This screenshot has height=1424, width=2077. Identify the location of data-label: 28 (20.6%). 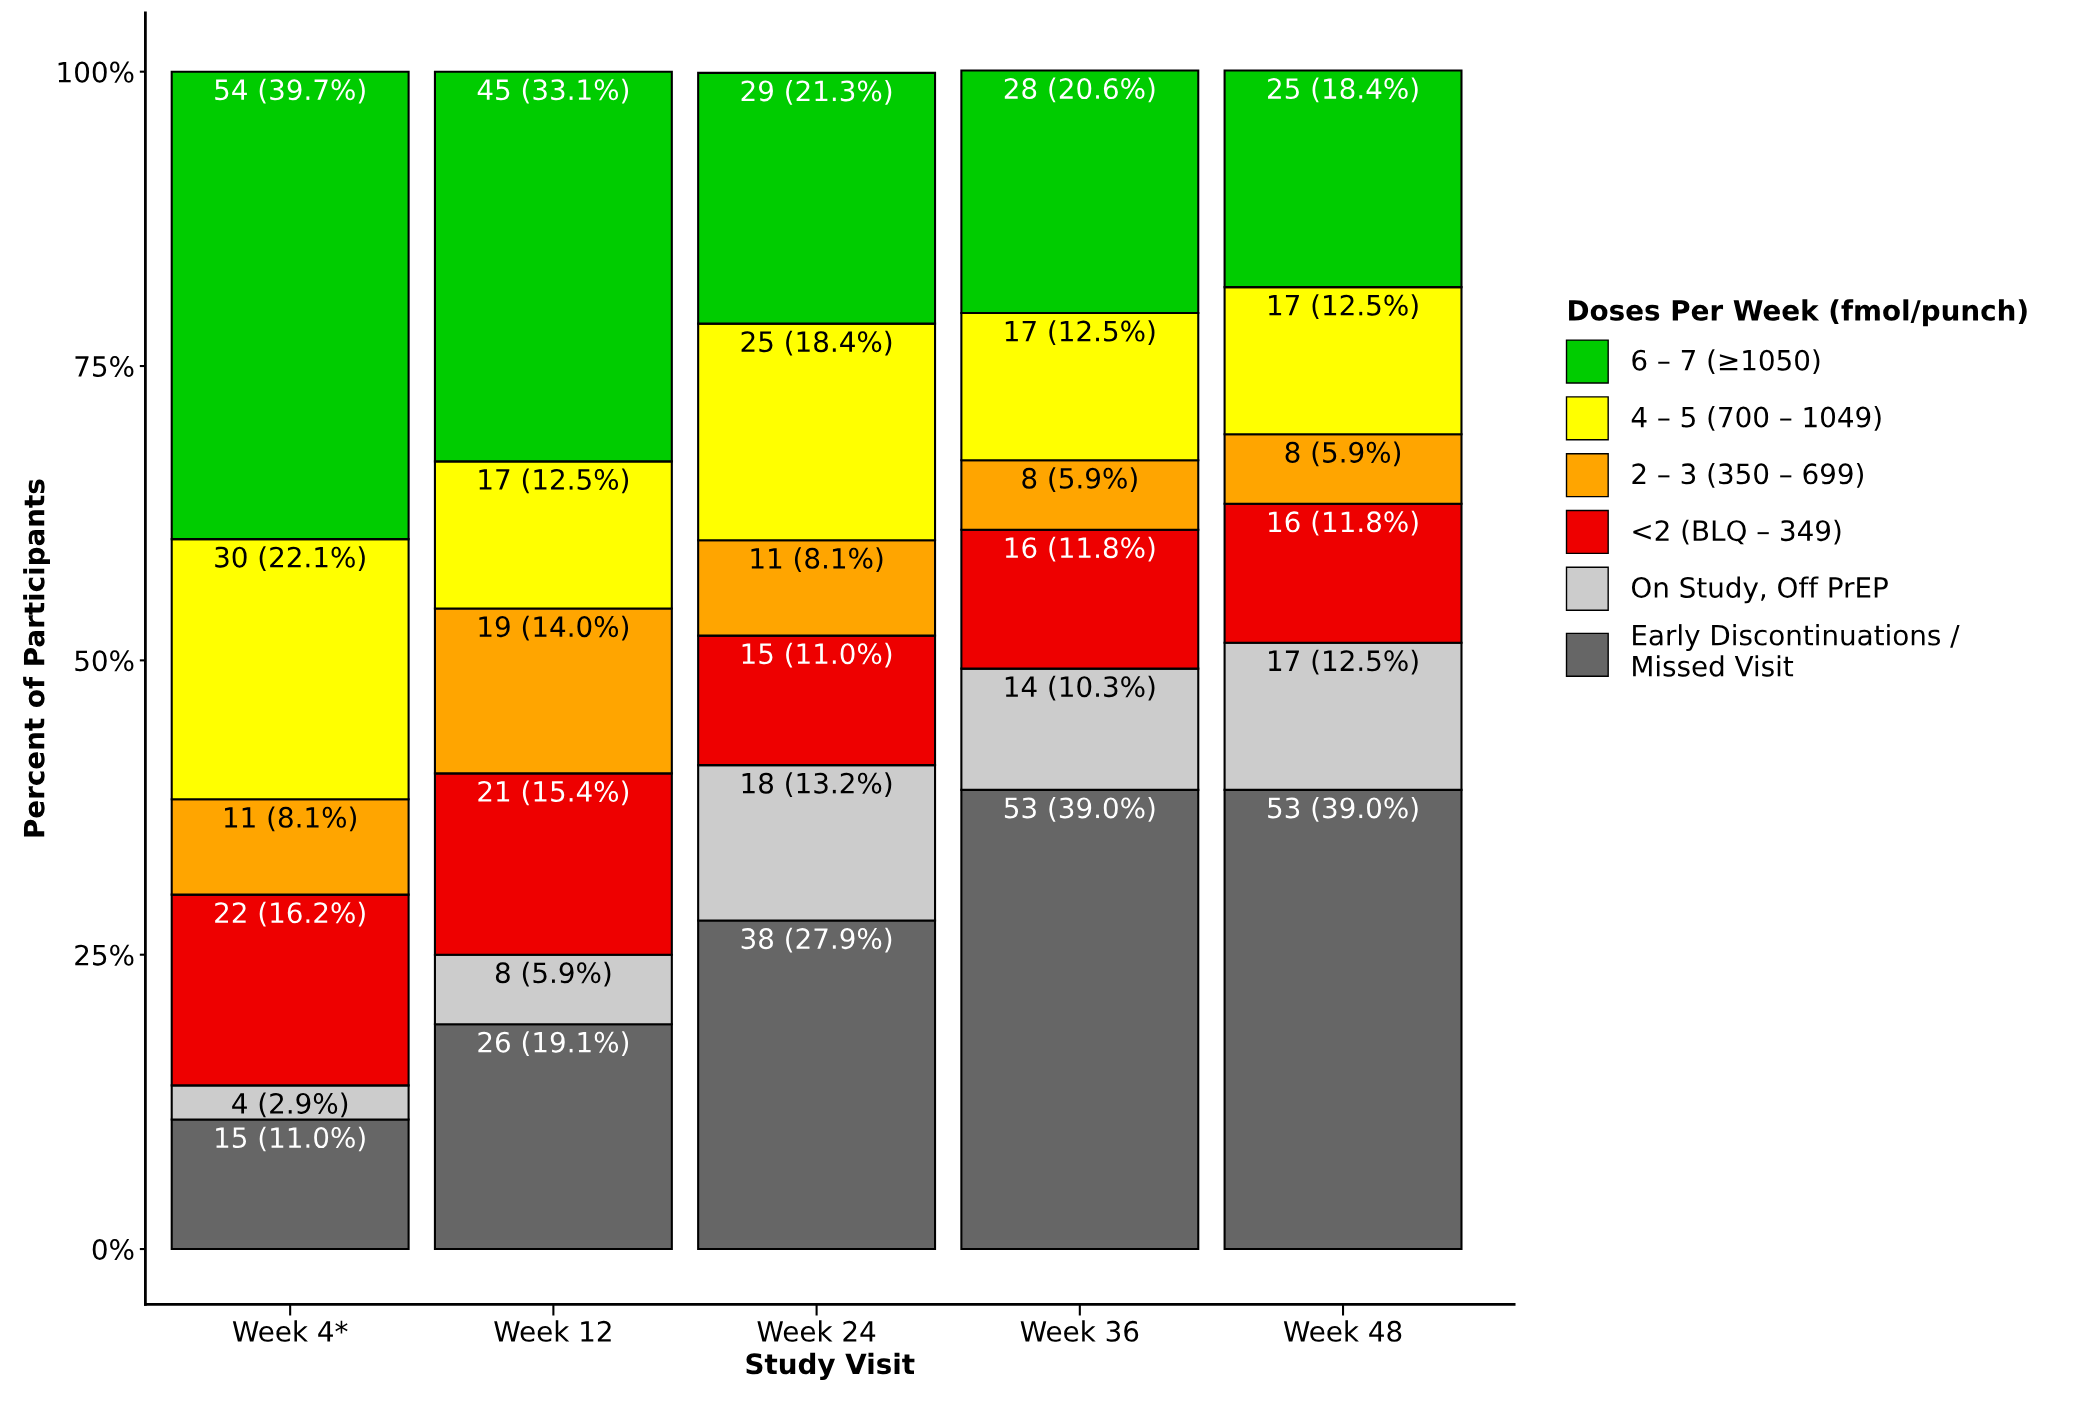
(1079, 90).